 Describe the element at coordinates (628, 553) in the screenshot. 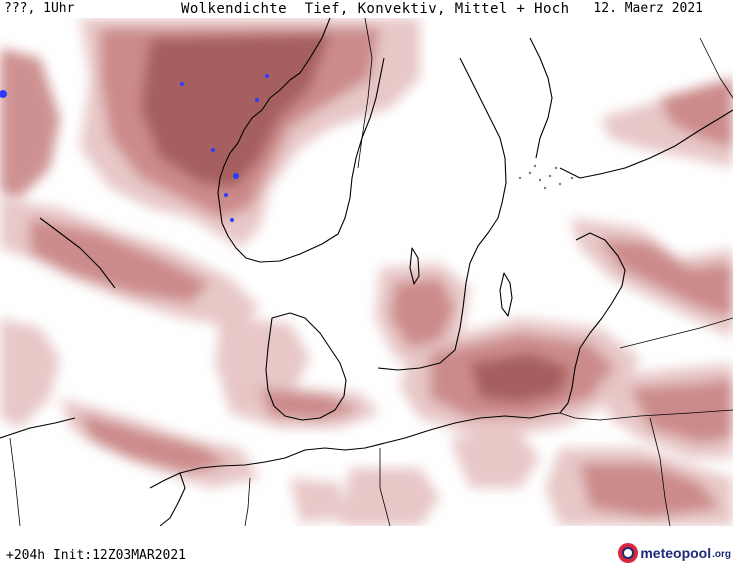

I see `meteopool-logo-icon` at that location.